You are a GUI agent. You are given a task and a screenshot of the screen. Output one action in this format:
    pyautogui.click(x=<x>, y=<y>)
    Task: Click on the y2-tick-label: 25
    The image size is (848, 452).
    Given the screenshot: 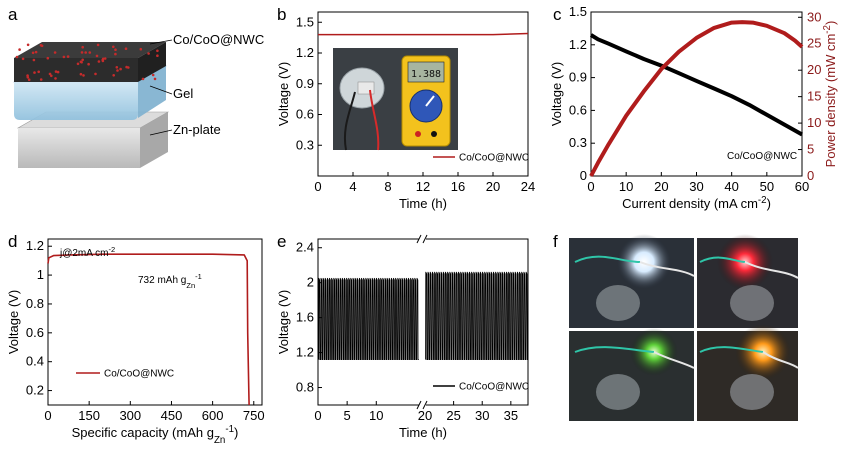 What is the action you would take?
    pyautogui.click(x=814, y=43)
    